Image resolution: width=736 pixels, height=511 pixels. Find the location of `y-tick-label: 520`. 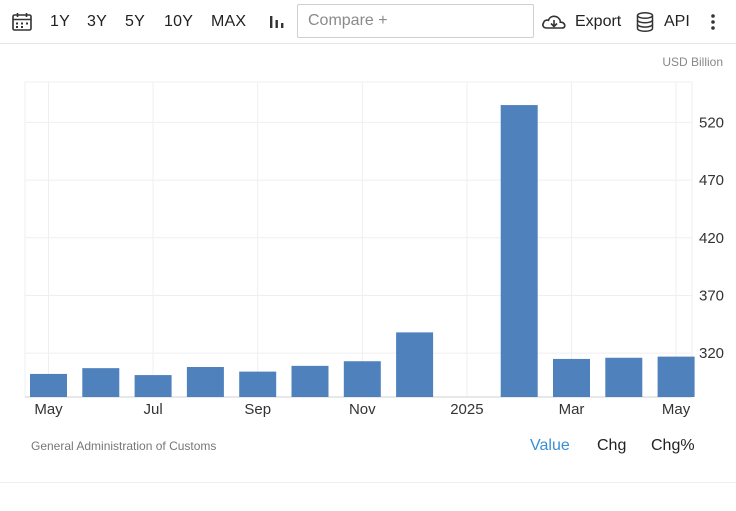

y-tick-label: 520 is located at coordinates (711, 122).